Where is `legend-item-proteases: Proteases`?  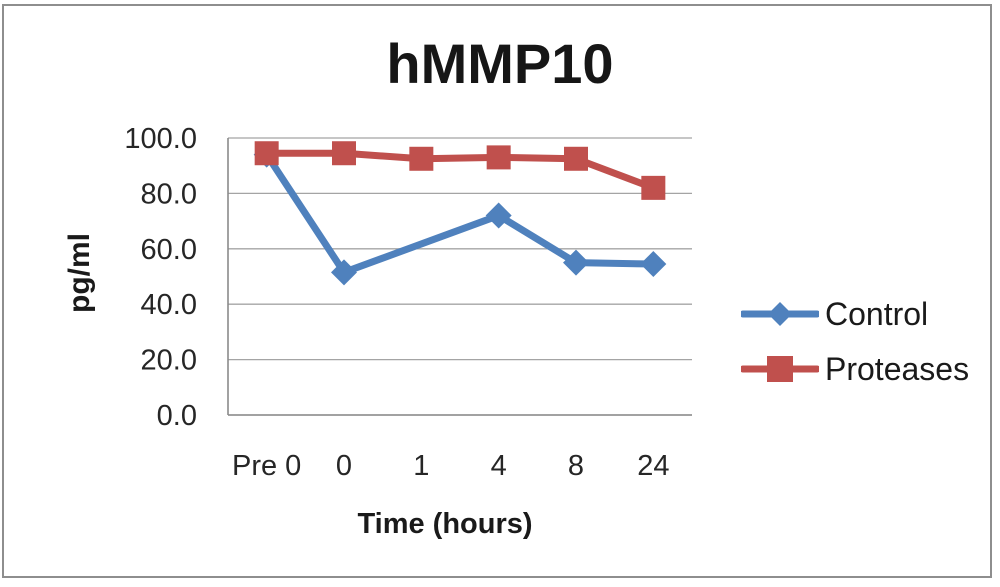 legend-item-proteases: Proteases is located at coordinates (855, 369).